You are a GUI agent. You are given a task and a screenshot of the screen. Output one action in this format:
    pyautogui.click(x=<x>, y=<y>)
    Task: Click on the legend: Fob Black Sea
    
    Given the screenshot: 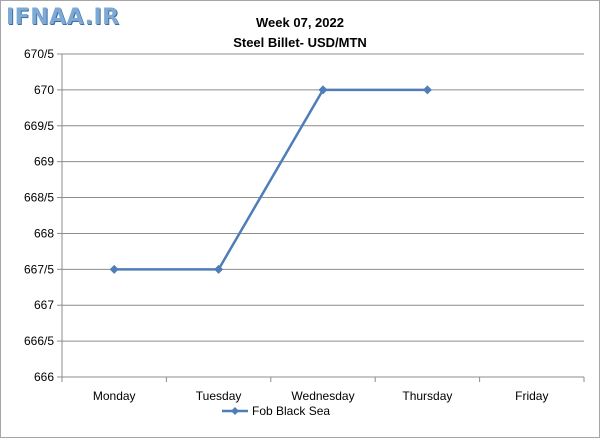 What is the action you would take?
    pyautogui.click(x=276, y=411)
    